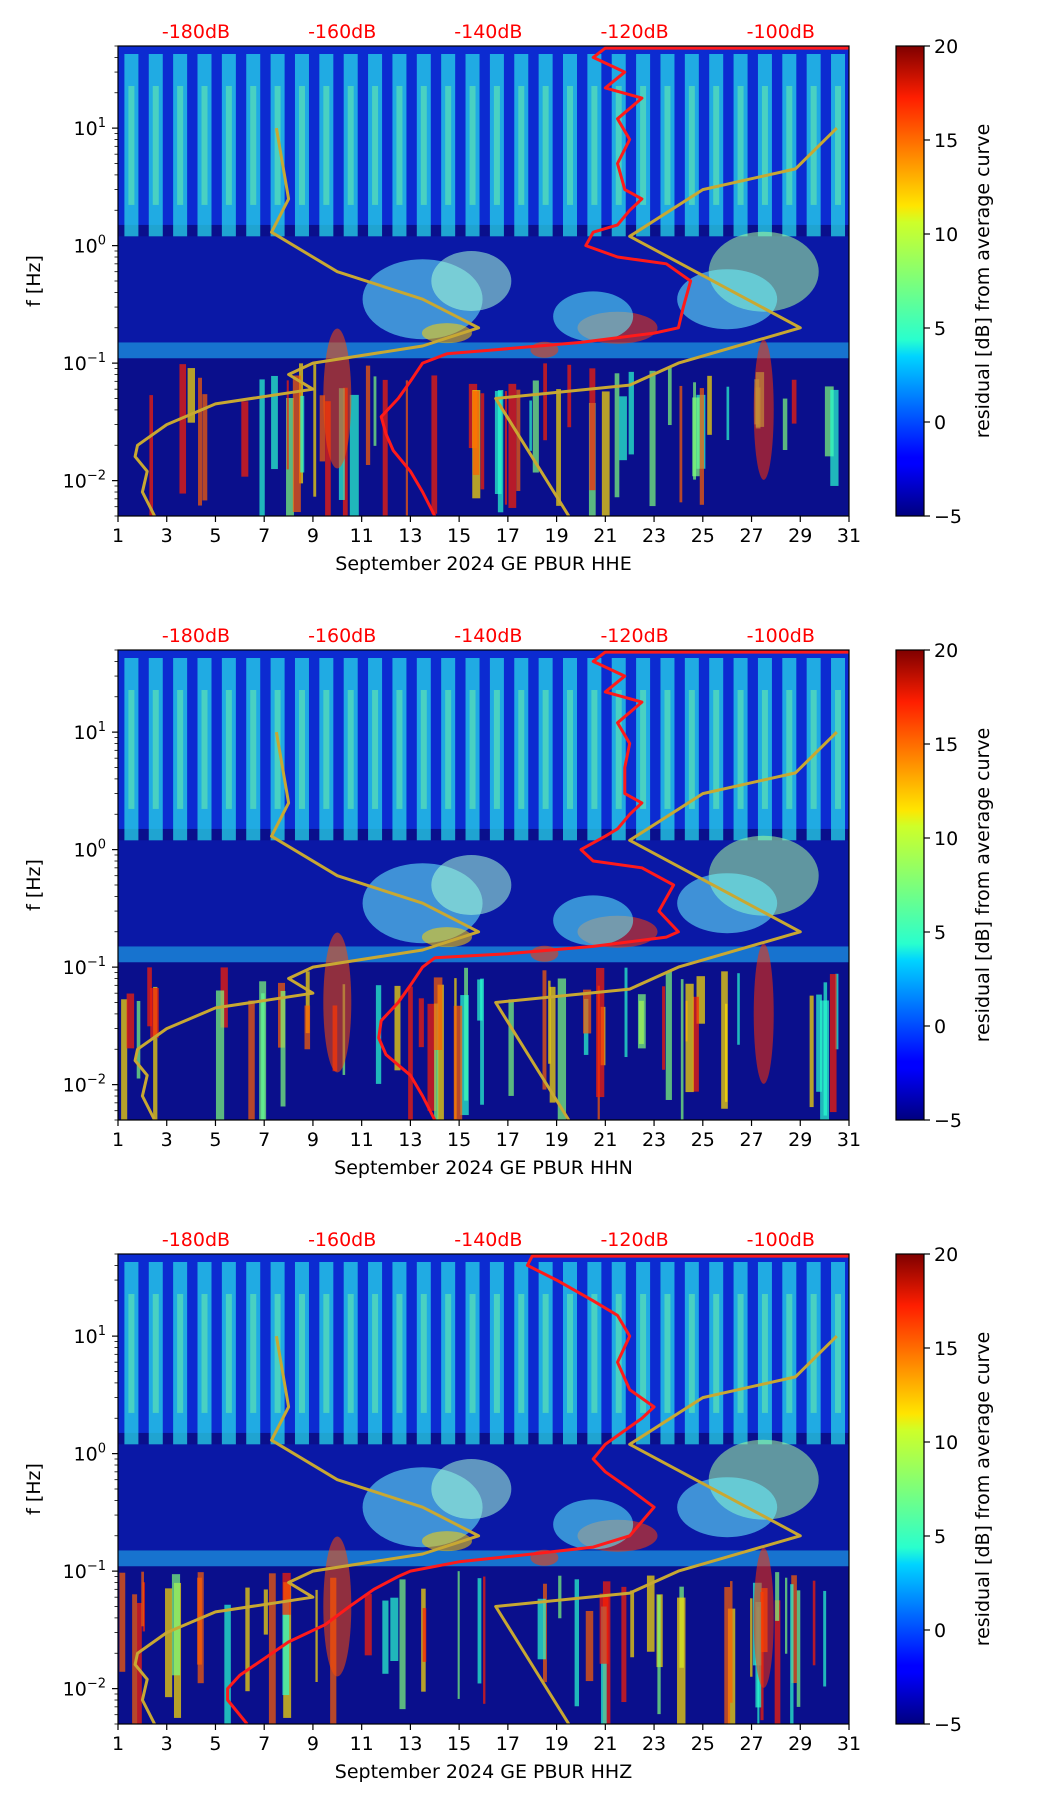 This screenshot has height=1806, width=1052. I want to click on x-tick-label: 27, so click(751, 536).